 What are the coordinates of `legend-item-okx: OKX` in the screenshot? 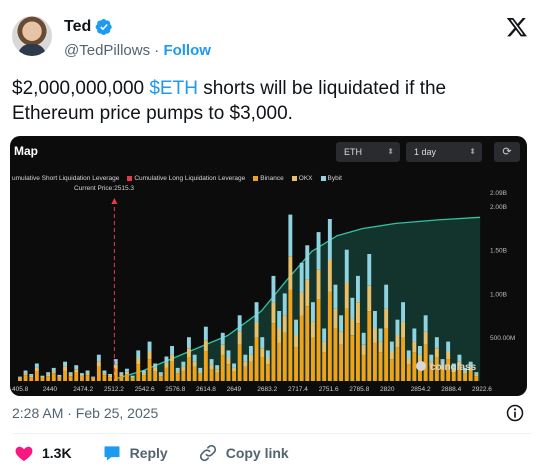 It's located at (302, 178).